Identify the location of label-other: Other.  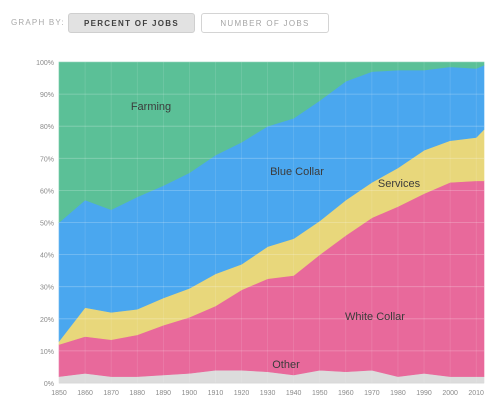
(286, 365).